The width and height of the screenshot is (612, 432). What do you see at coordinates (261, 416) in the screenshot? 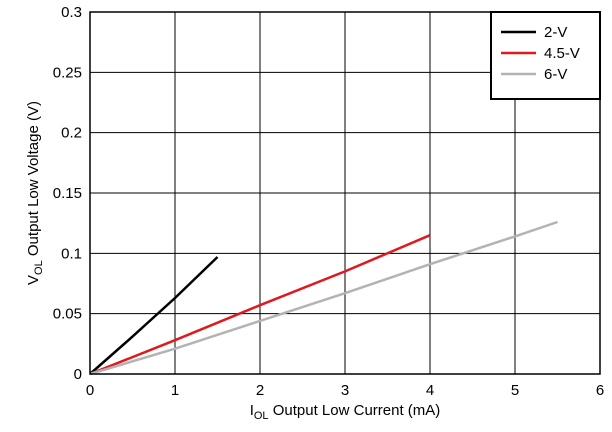
I see `x-axis-label-sub: OL` at bounding box center [261, 416].